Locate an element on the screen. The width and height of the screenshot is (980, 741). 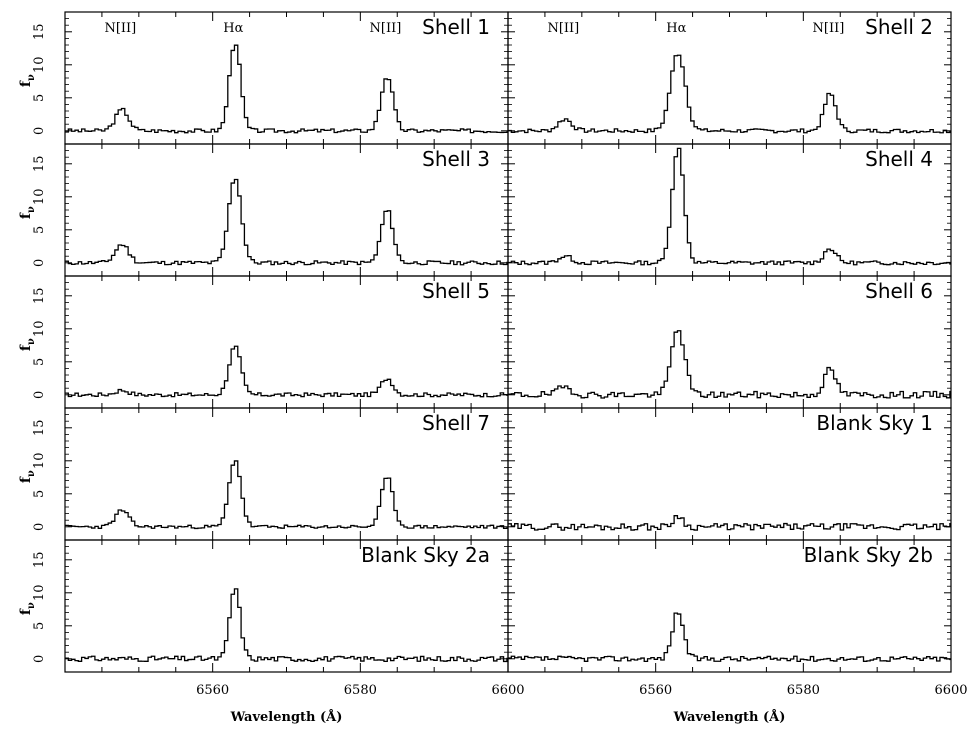
panel-title: Shell 7 is located at coordinates (456, 423).